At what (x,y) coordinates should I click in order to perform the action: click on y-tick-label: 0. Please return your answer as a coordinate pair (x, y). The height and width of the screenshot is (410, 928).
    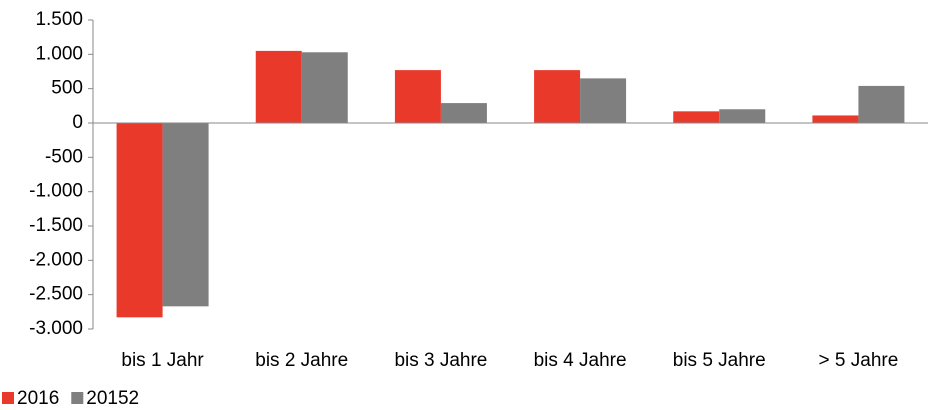
    Looking at the image, I should click on (77, 122).